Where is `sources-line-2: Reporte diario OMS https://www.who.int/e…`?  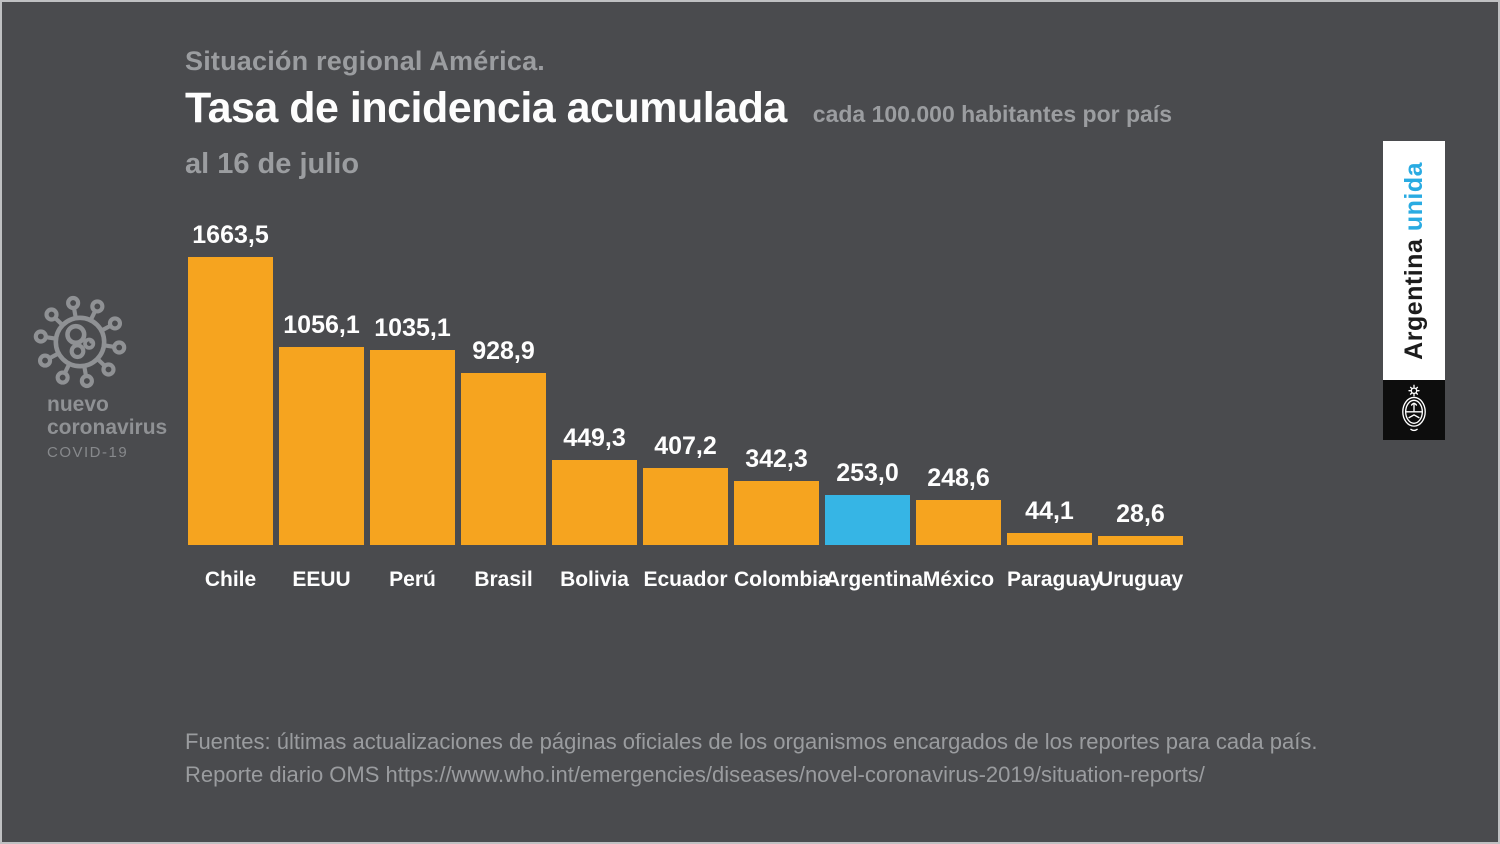
sources-line-2: Reporte diario OMS https://www.who.int/e… is located at coordinates (695, 774).